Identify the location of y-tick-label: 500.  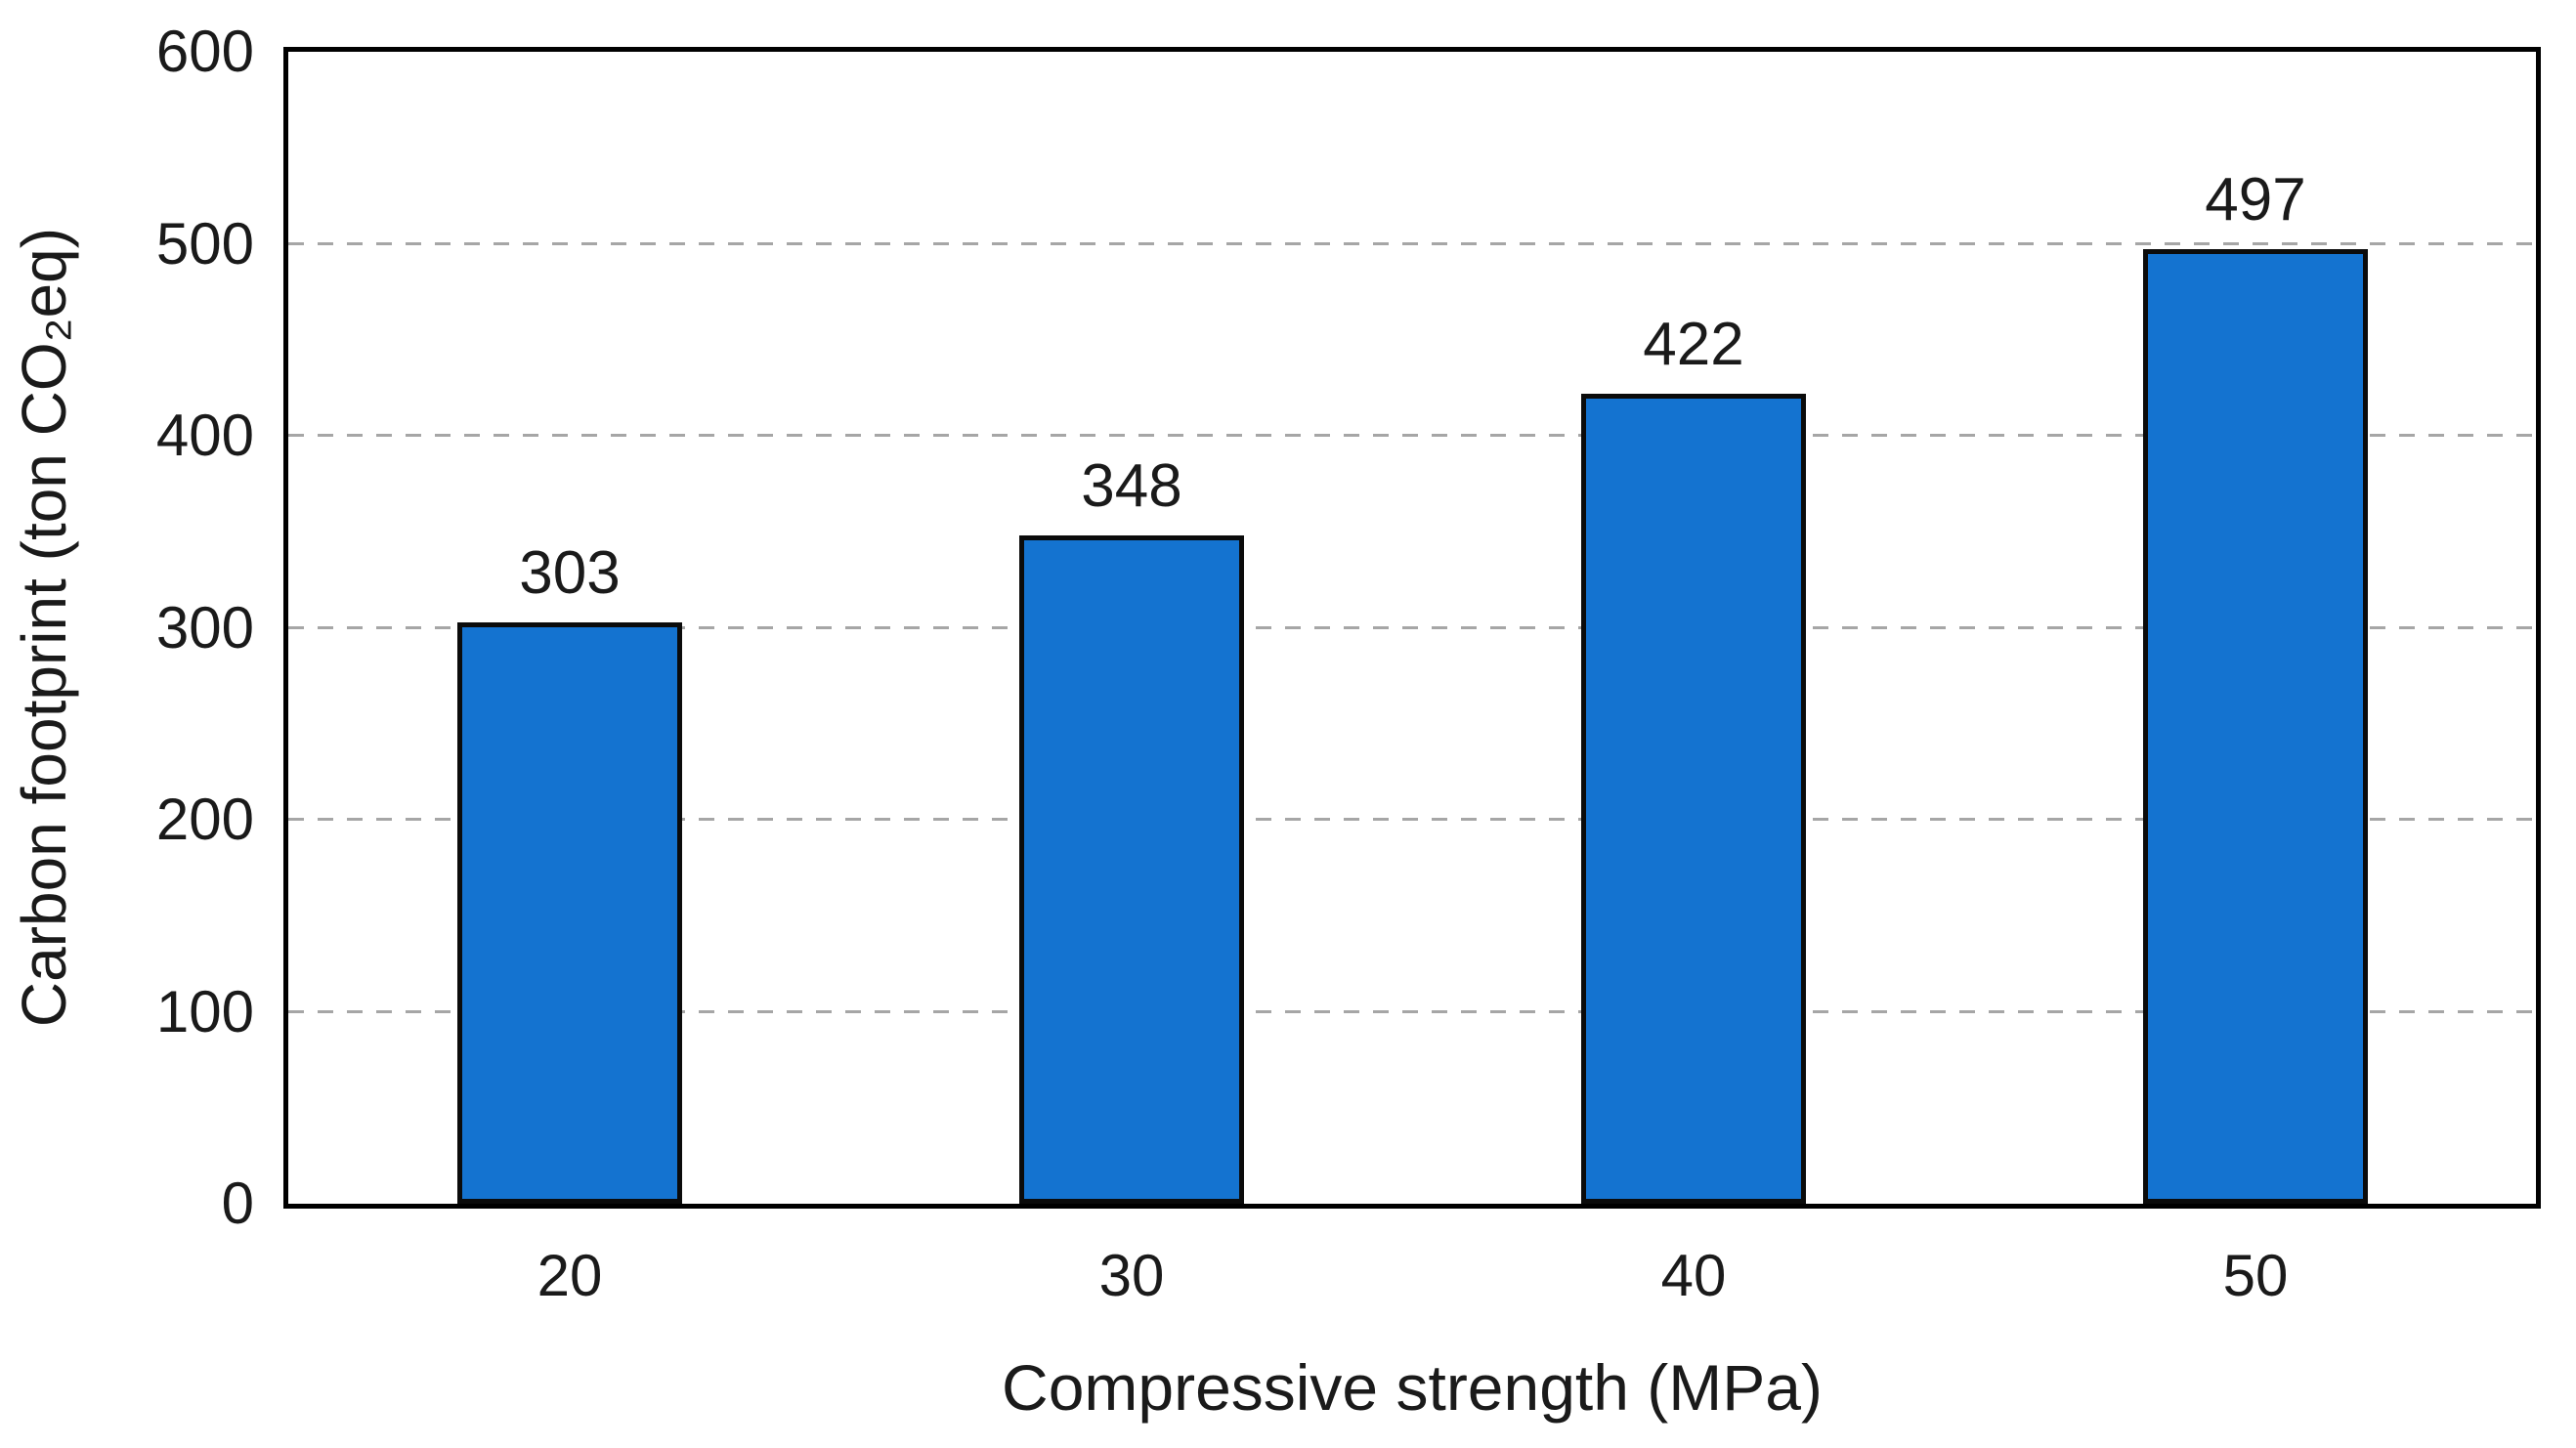
(205, 244).